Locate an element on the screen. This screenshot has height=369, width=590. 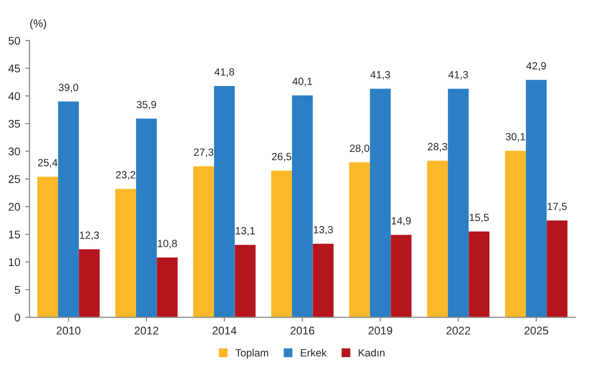
data-label: 17,5 is located at coordinates (557, 207).